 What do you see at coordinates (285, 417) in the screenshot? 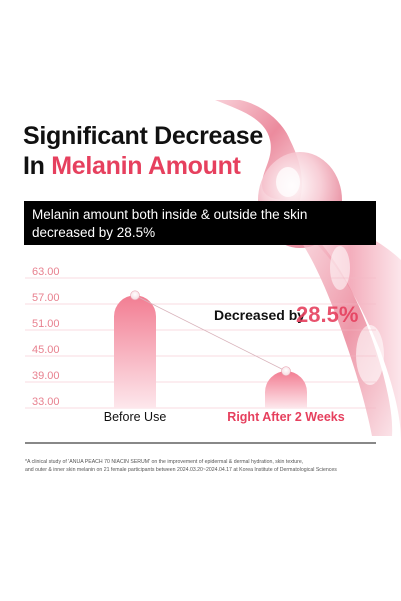
I see `x-category-label: Right After 2 Weeks` at bounding box center [285, 417].